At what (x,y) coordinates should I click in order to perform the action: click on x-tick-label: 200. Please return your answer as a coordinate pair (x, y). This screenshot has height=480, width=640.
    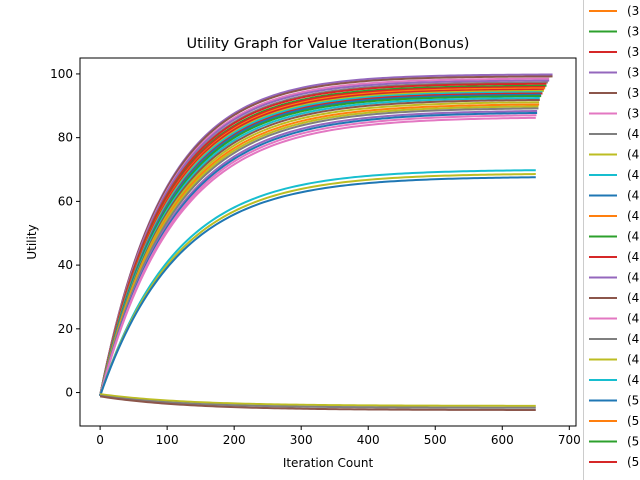
    Looking at the image, I should click on (234, 440).